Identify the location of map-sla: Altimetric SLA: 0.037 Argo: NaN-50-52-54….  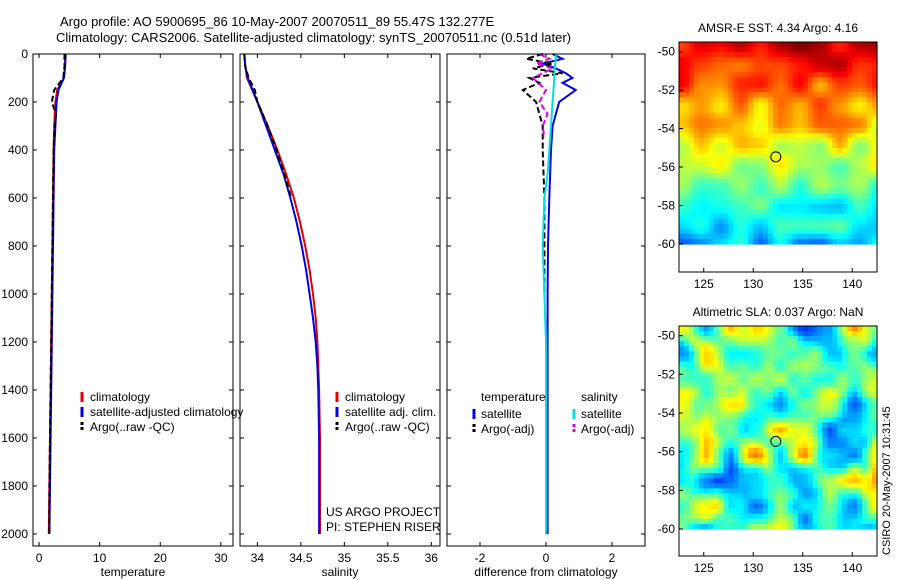
(768, 440).